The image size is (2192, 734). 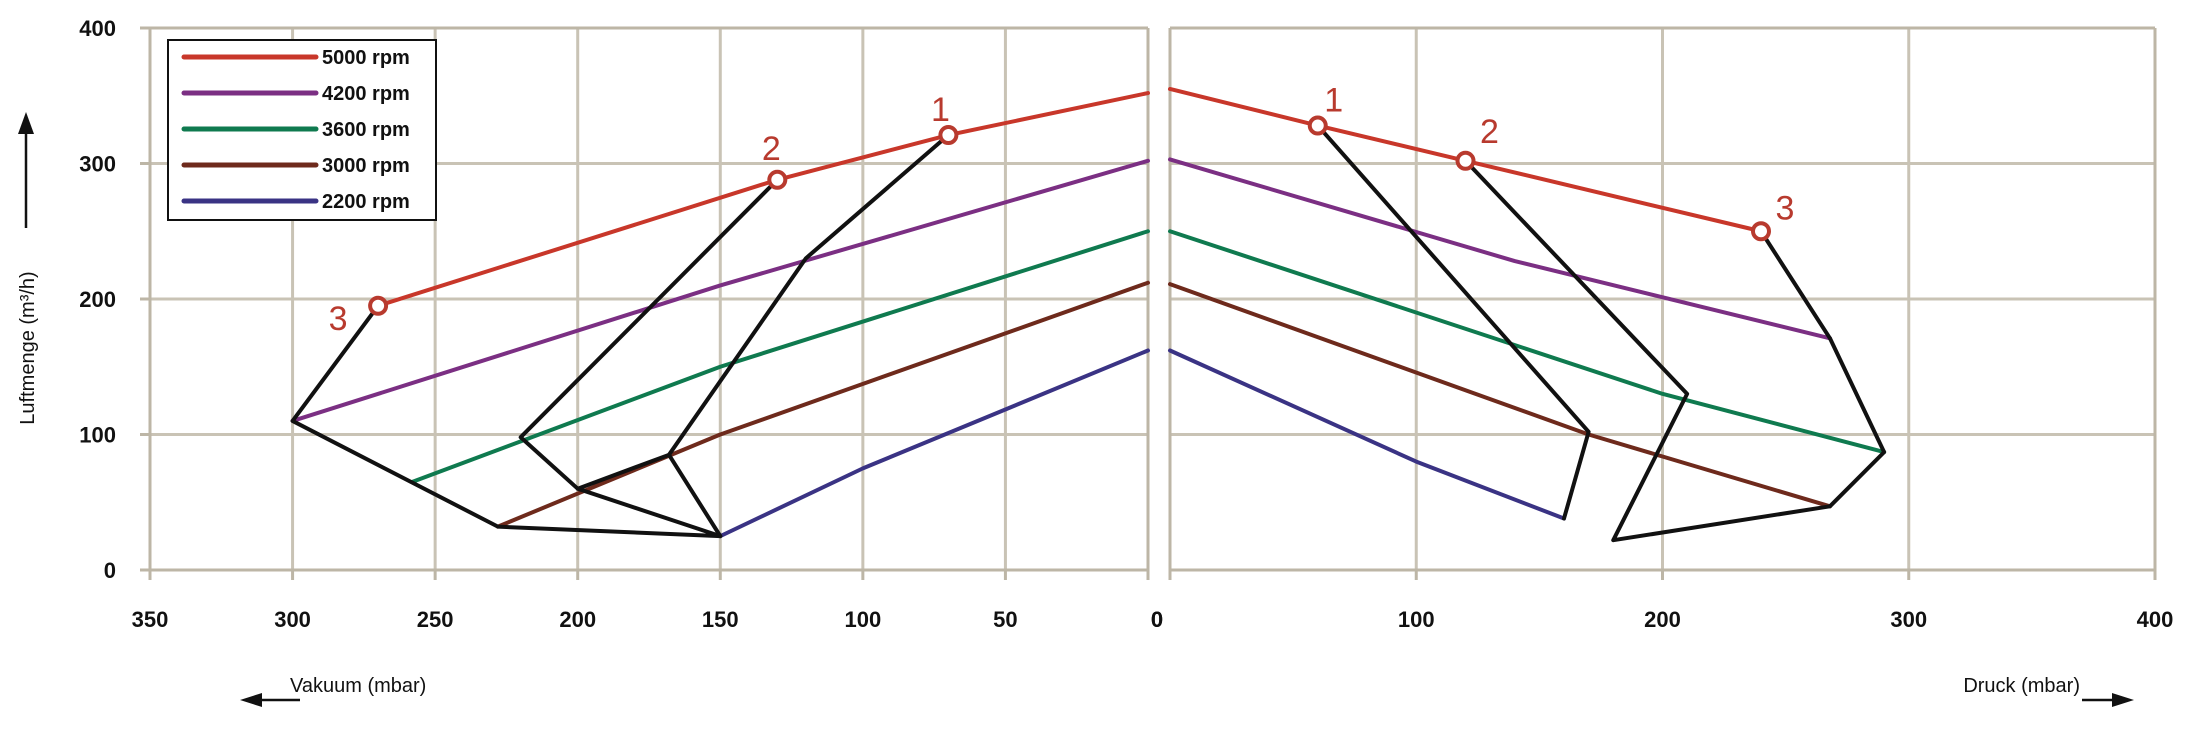 What do you see at coordinates (366, 166) in the screenshot?
I see `legend-label: 3000 rpm` at bounding box center [366, 166].